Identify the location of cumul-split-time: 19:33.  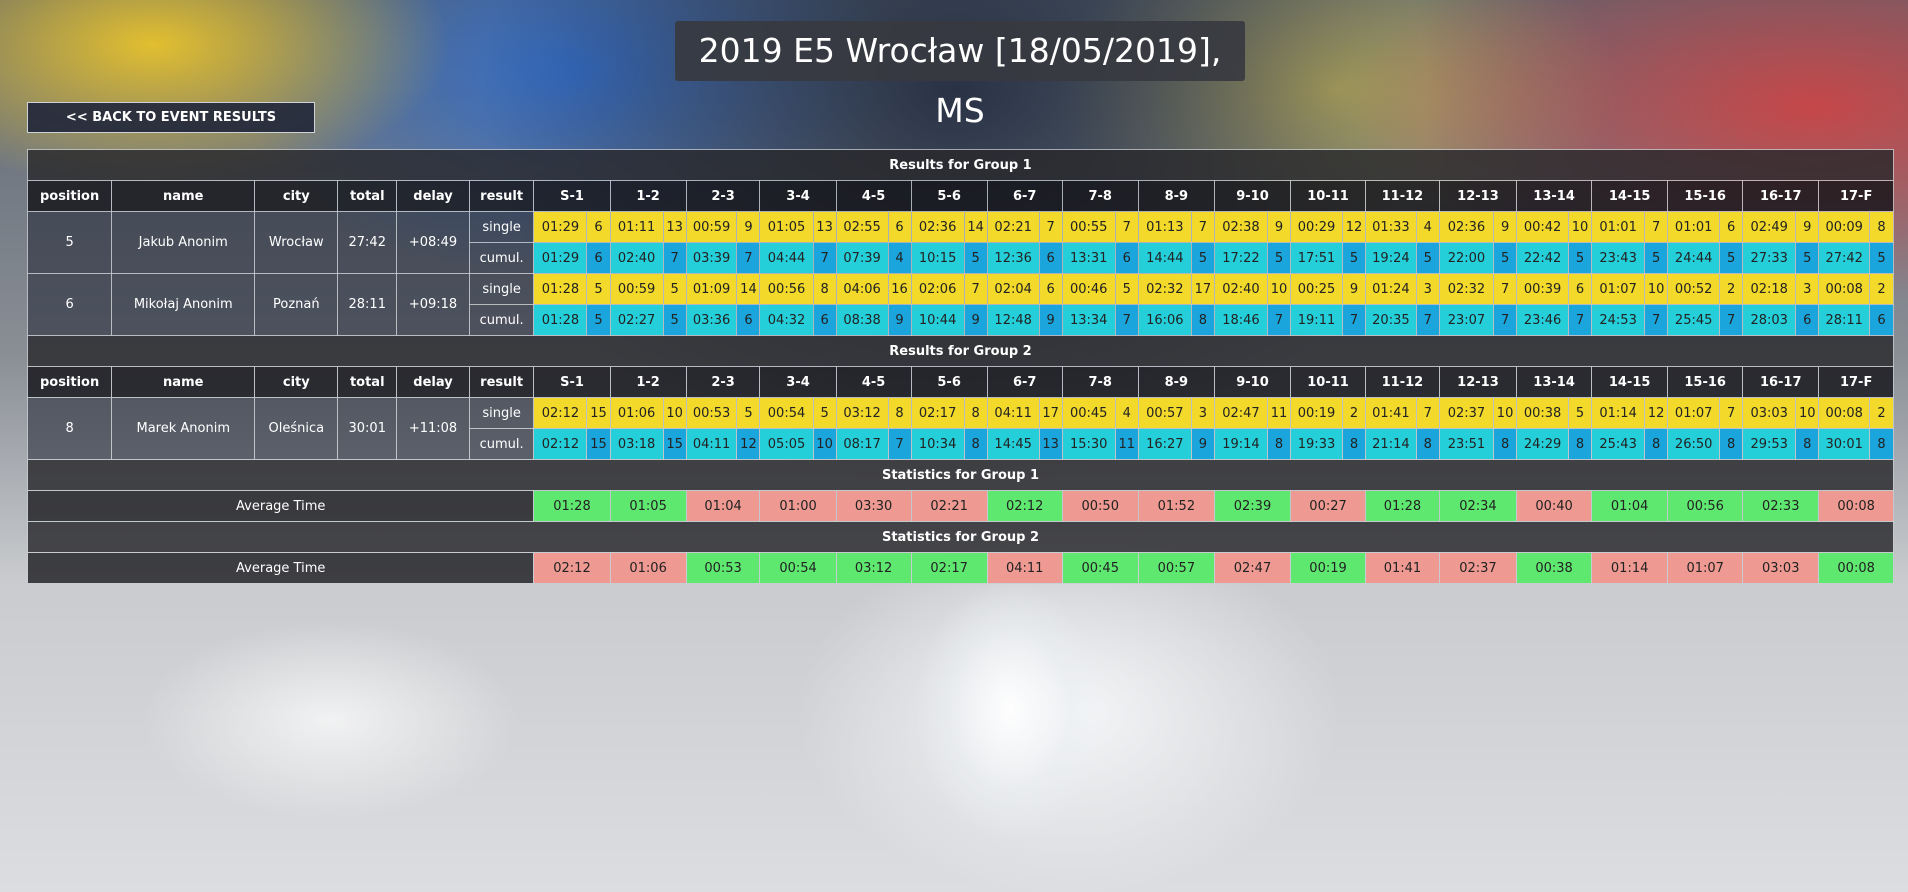
(1316, 444).